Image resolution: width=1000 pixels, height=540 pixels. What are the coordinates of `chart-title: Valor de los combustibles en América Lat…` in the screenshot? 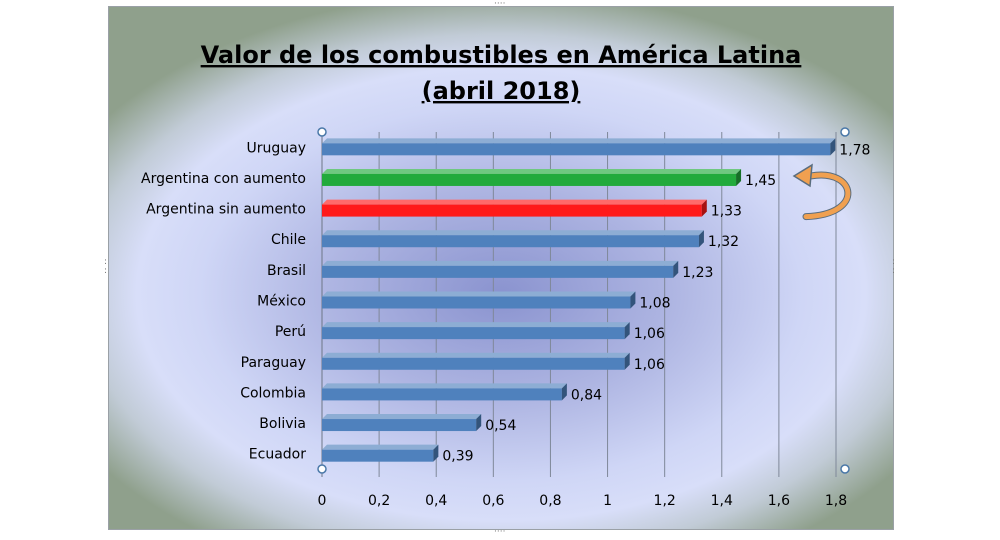 It's located at (501, 73).